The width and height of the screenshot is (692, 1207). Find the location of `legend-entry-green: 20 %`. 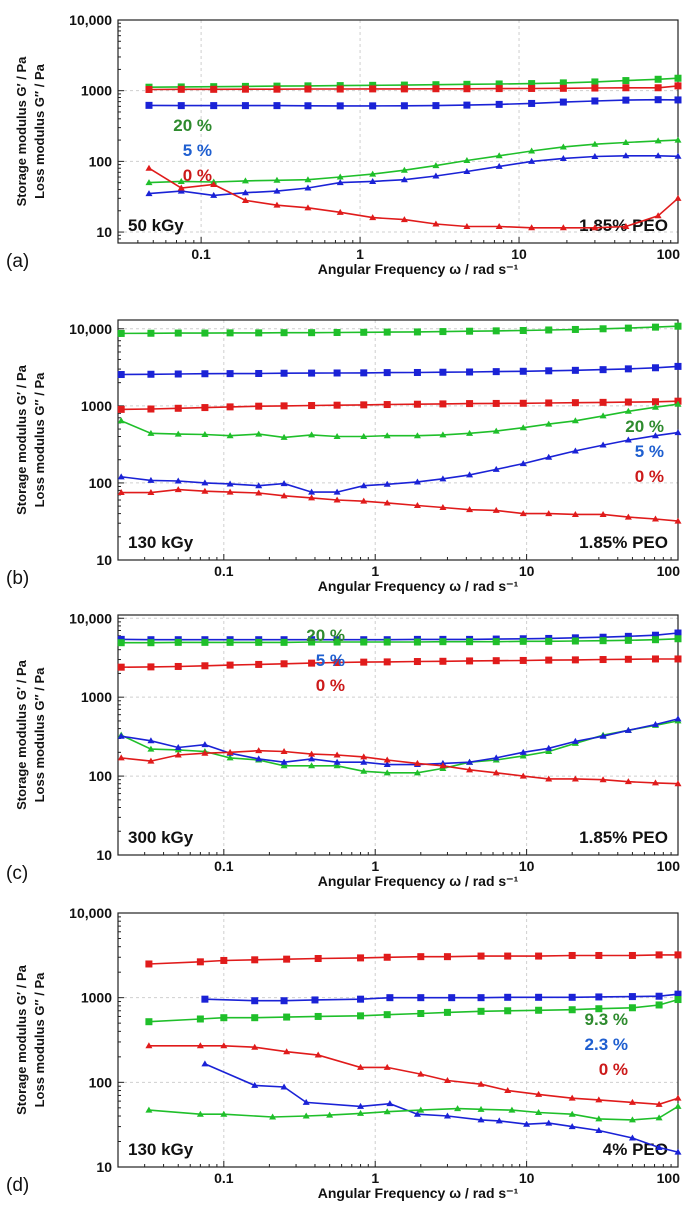

legend-entry-green: 20 % is located at coordinates (644, 426).